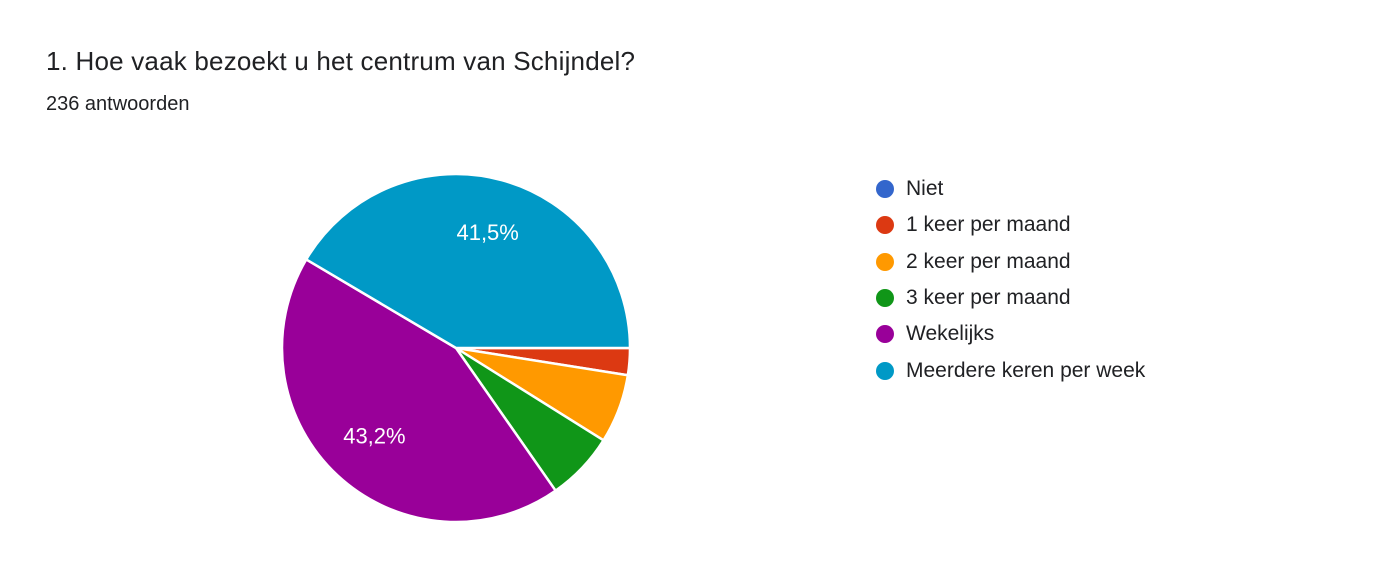 The image size is (1384, 582). What do you see at coordinates (374, 435) in the screenshot?
I see `pie-slice-label: 43,2%` at bounding box center [374, 435].